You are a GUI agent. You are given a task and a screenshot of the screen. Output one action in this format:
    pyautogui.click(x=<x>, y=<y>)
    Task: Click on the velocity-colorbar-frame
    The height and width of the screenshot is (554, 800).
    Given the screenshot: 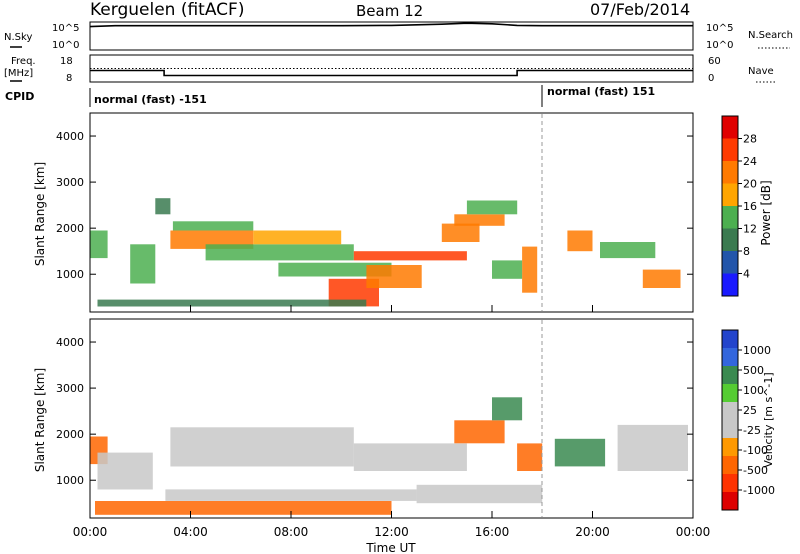 What is the action you would take?
    pyautogui.click(x=730, y=420)
    